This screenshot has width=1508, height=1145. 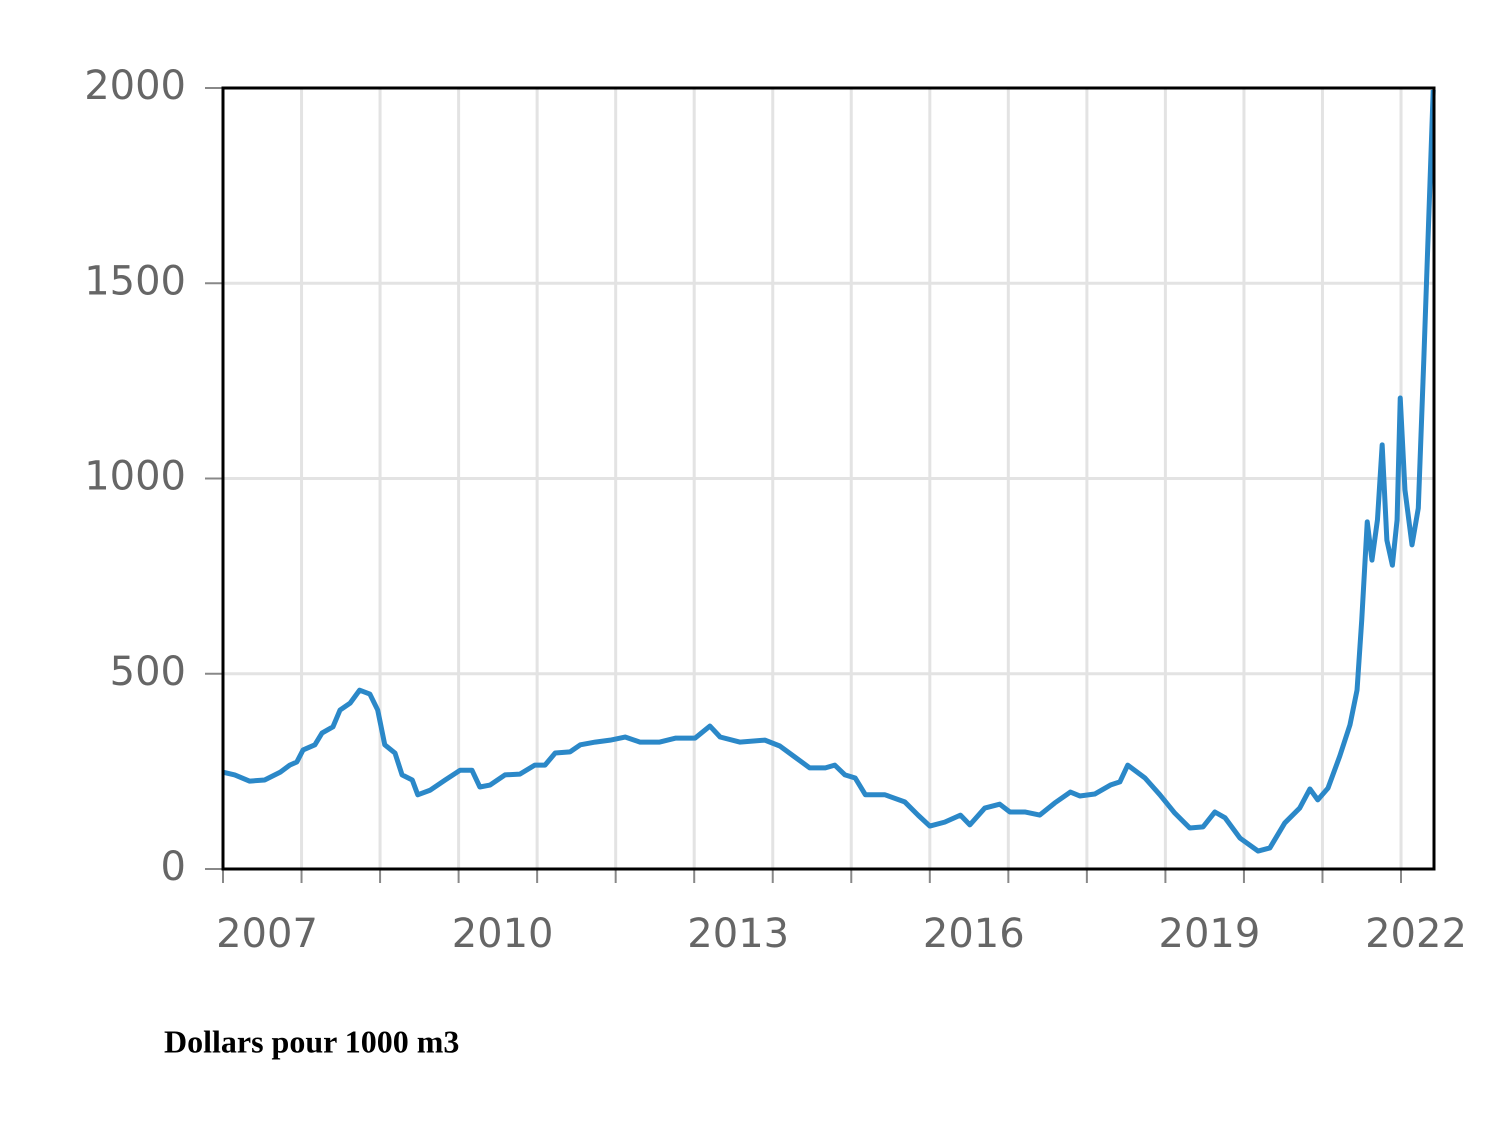 What do you see at coordinates (267, 934) in the screenshot?
I see `x-tick-label: 2007` at bounding box center [267, 934].